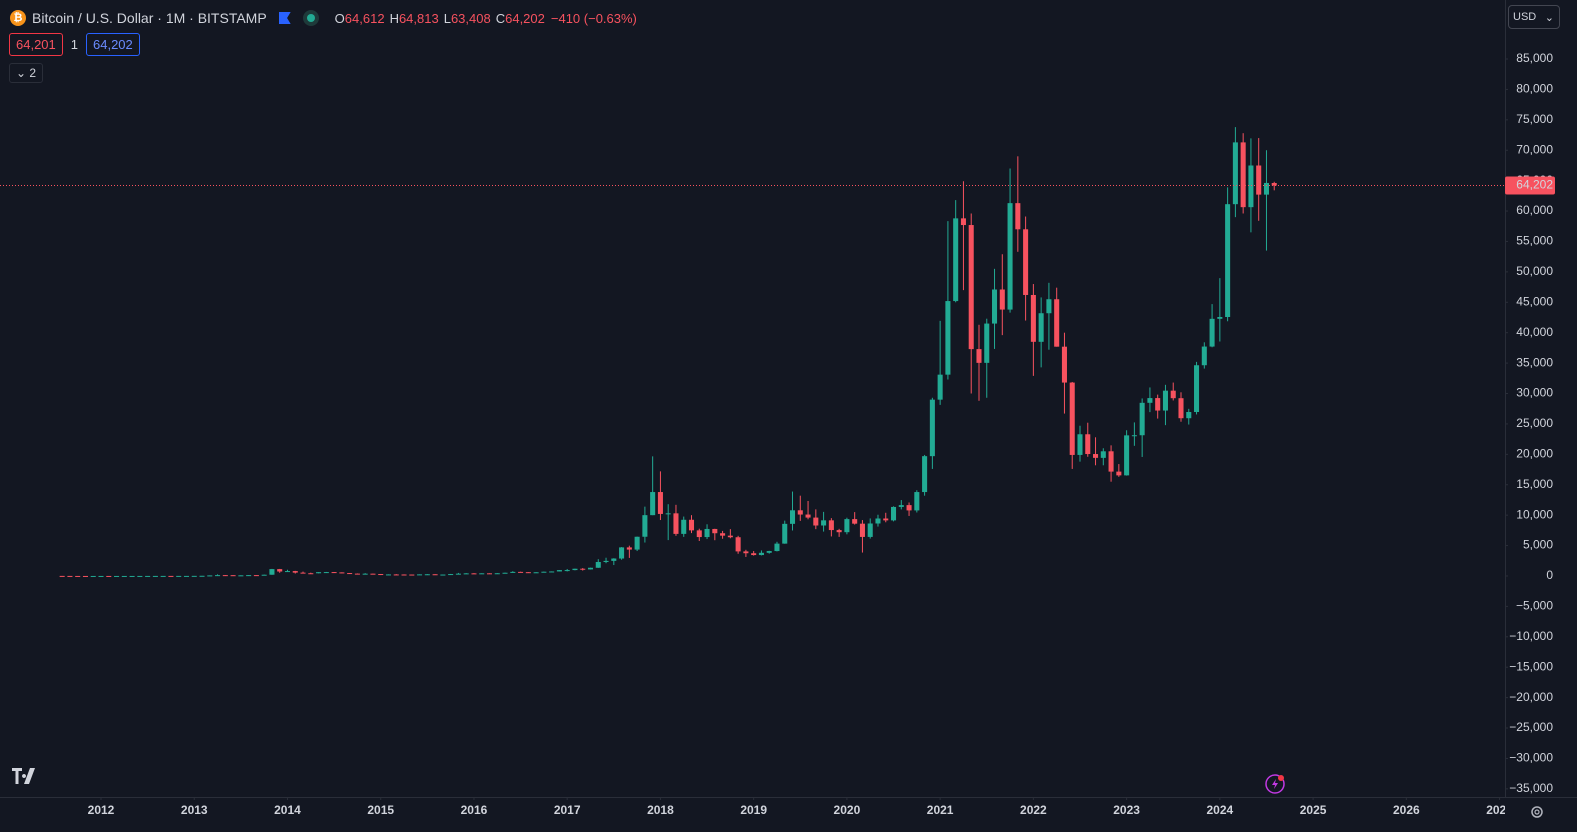 The height and width of the screenshot is (832, 1577). What do you see at coordinates (1534, 484) in the screenshot?
I see `y-tick-label: 15,000` at bounding box center [1534, 484].